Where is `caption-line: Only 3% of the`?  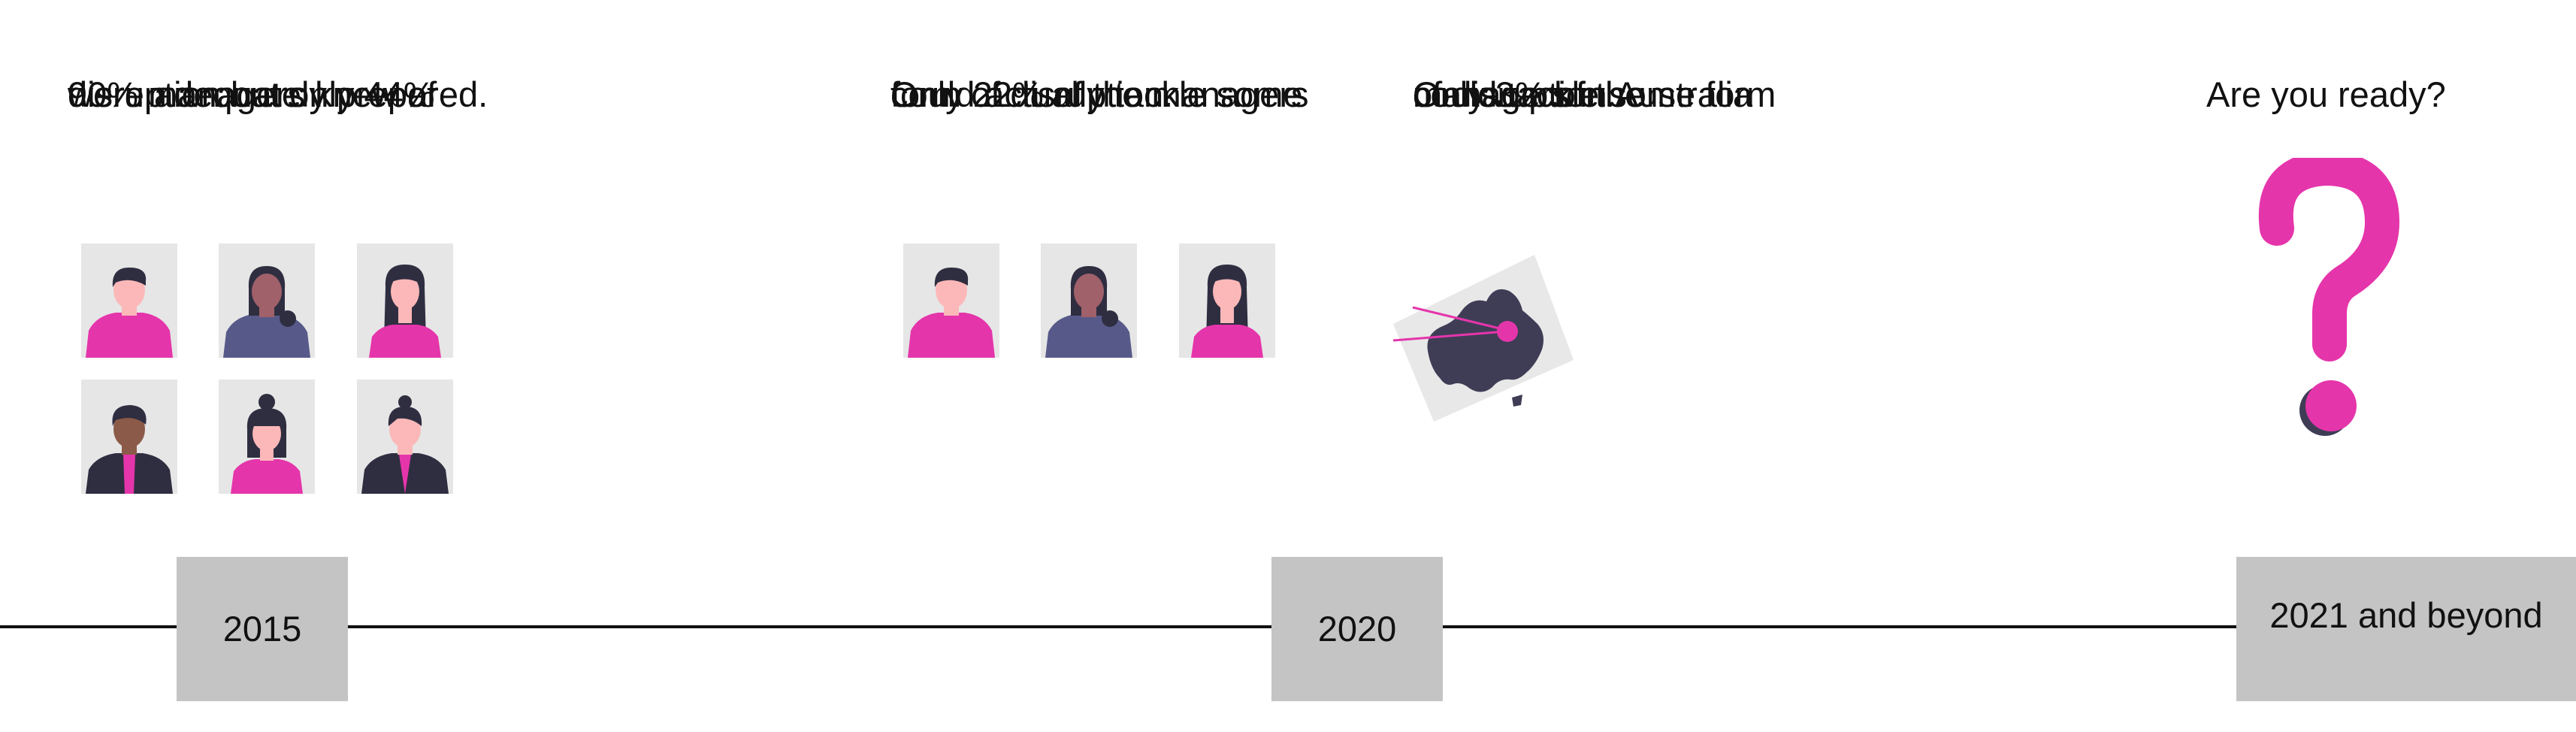 caption-line: Only 3% of the is located at coordinates (1529, 94).